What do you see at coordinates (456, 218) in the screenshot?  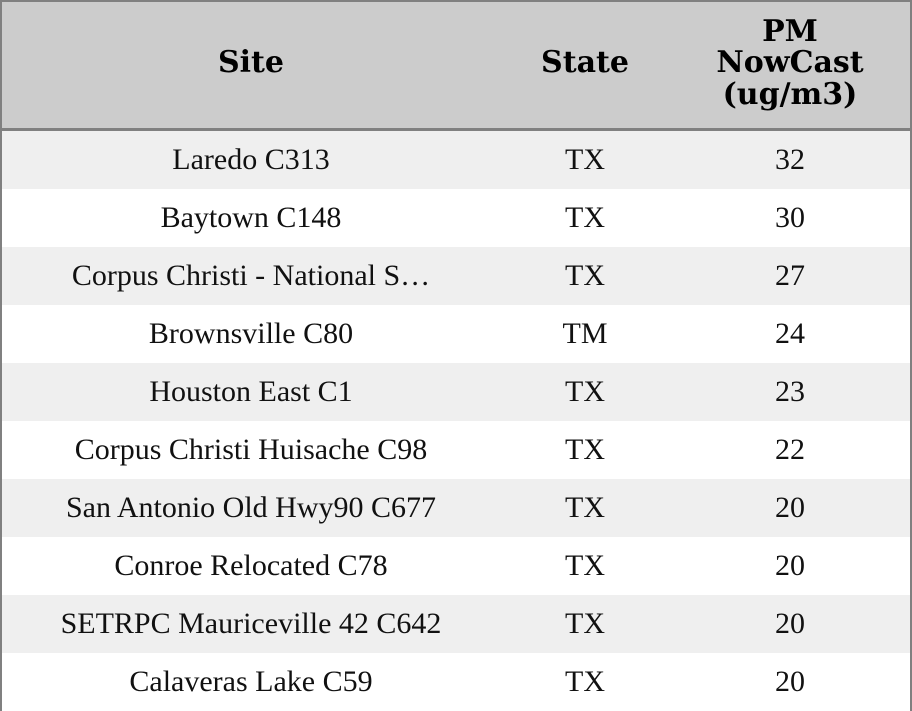 I see `table-row: Baytown C148 TX 30` at bounding box center [456, 218].